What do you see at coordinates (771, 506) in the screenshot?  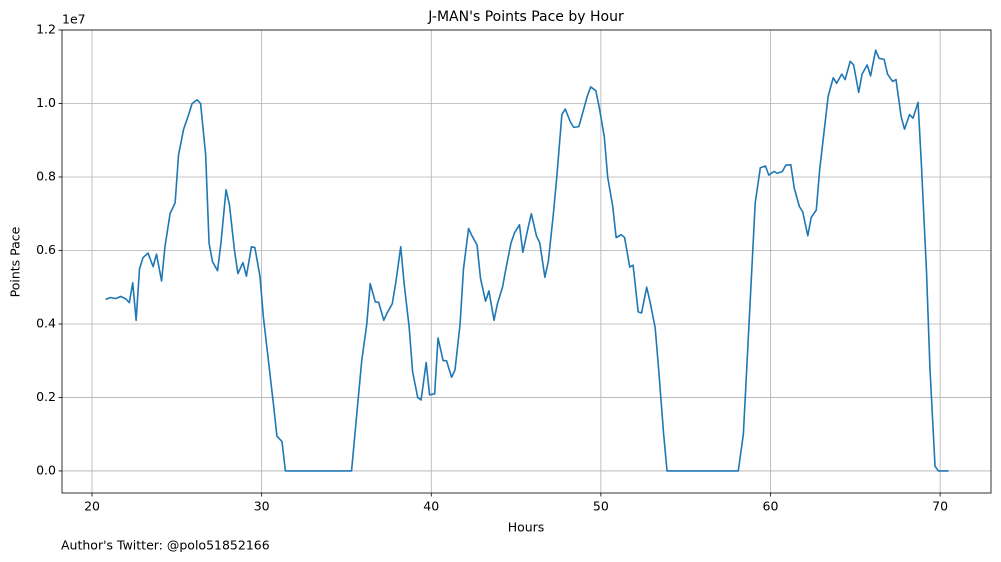 I see `x-tick-label: 60` at bounding box center [771, 506].